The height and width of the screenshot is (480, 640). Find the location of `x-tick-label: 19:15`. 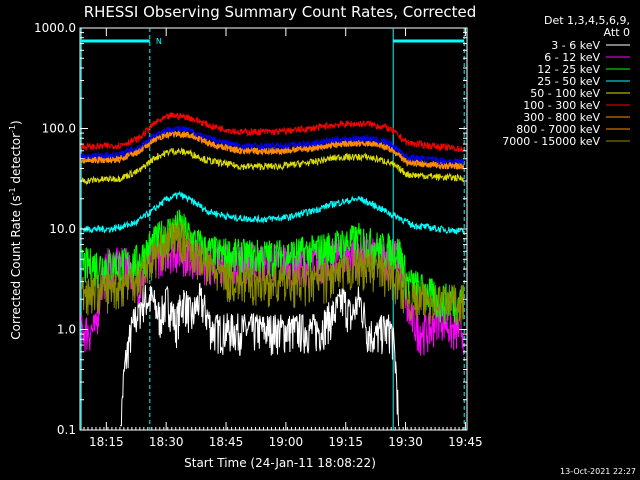

x-tick-label: 19:15 is located at coordinates (345, 442).